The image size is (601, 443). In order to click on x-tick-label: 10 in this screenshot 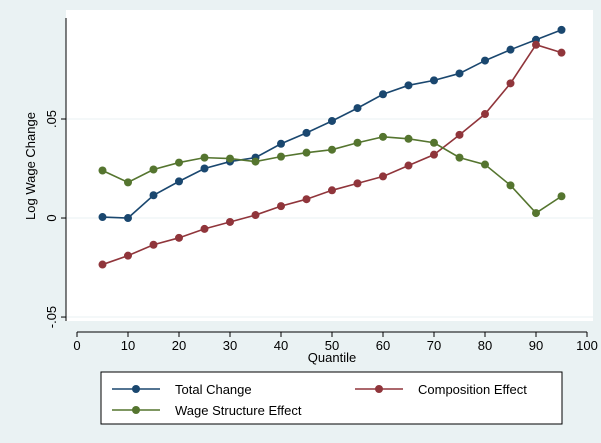, I will do `click(128, 345)`.